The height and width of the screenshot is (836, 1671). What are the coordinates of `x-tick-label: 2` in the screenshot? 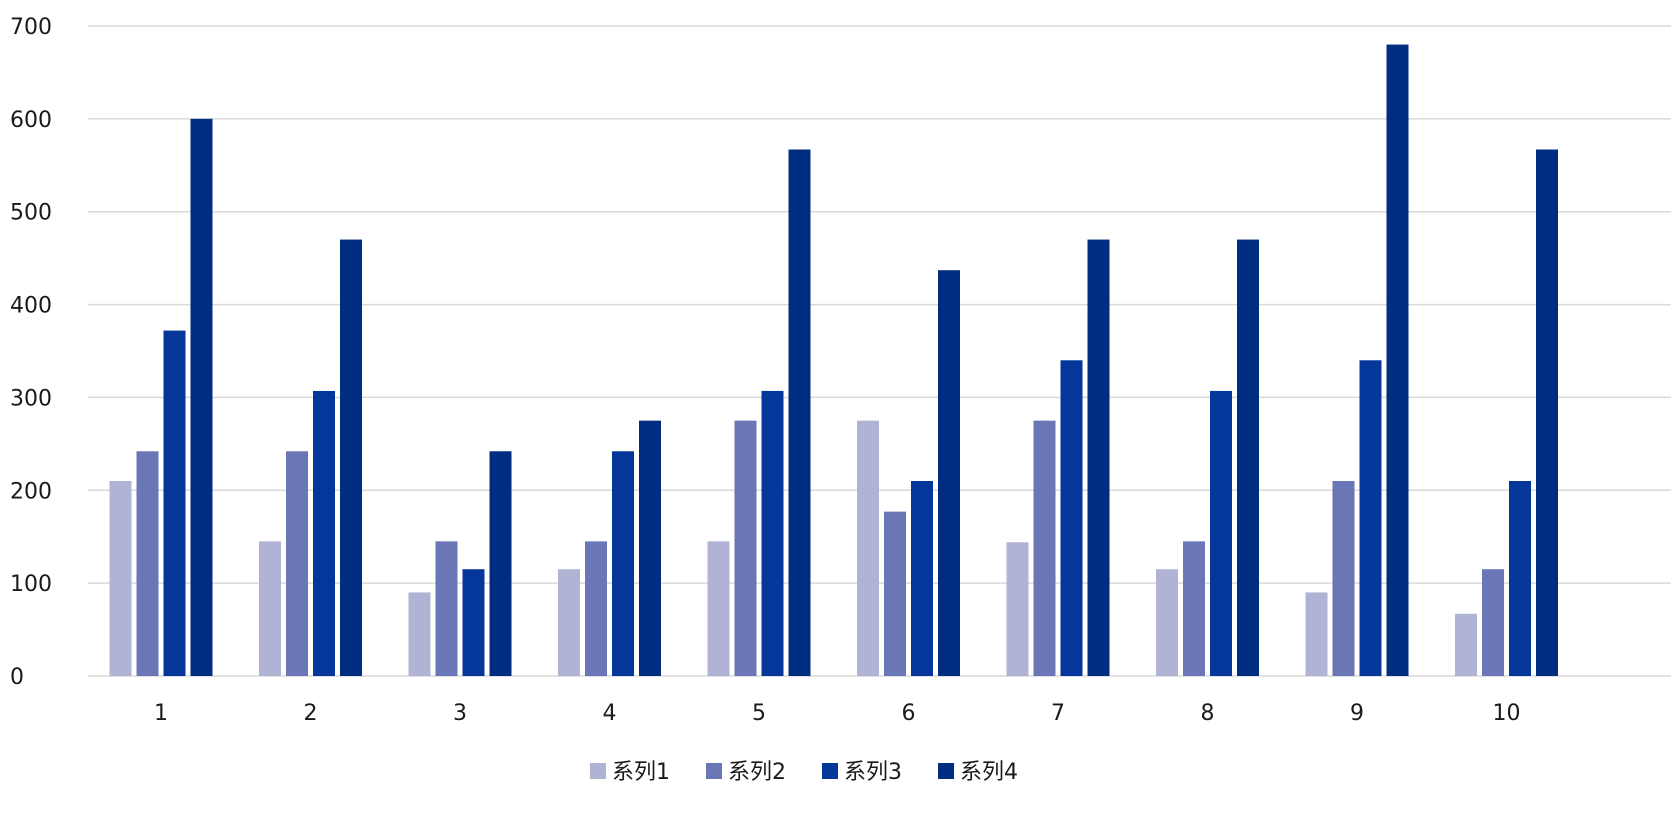 It's located at (311, 713).